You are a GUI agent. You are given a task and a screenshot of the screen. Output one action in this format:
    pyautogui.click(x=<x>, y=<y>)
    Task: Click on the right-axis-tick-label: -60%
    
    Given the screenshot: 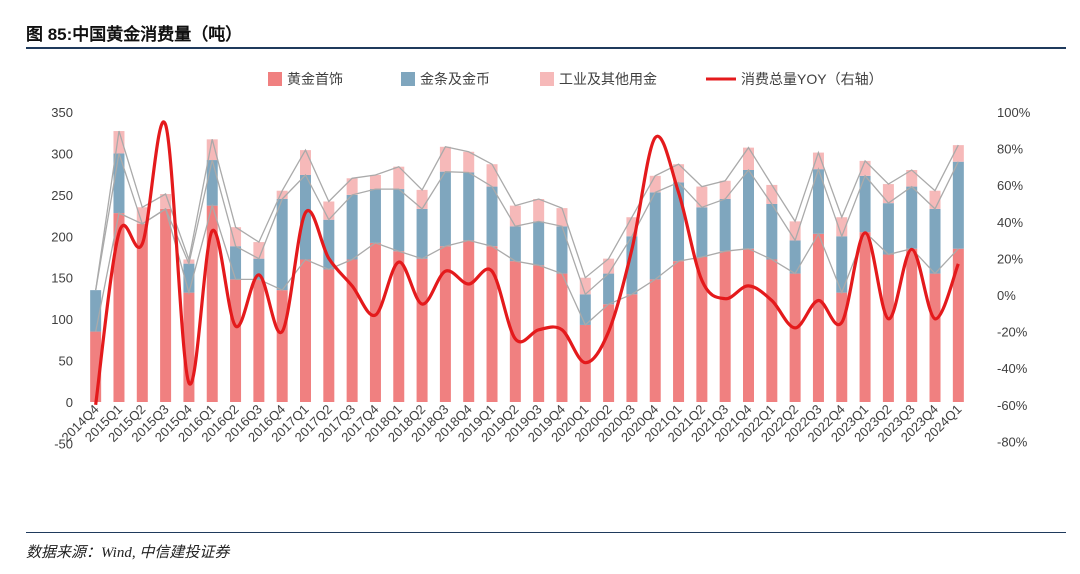 What is the action you would take?
    pyautogui.click(x=1012, y=405)
    